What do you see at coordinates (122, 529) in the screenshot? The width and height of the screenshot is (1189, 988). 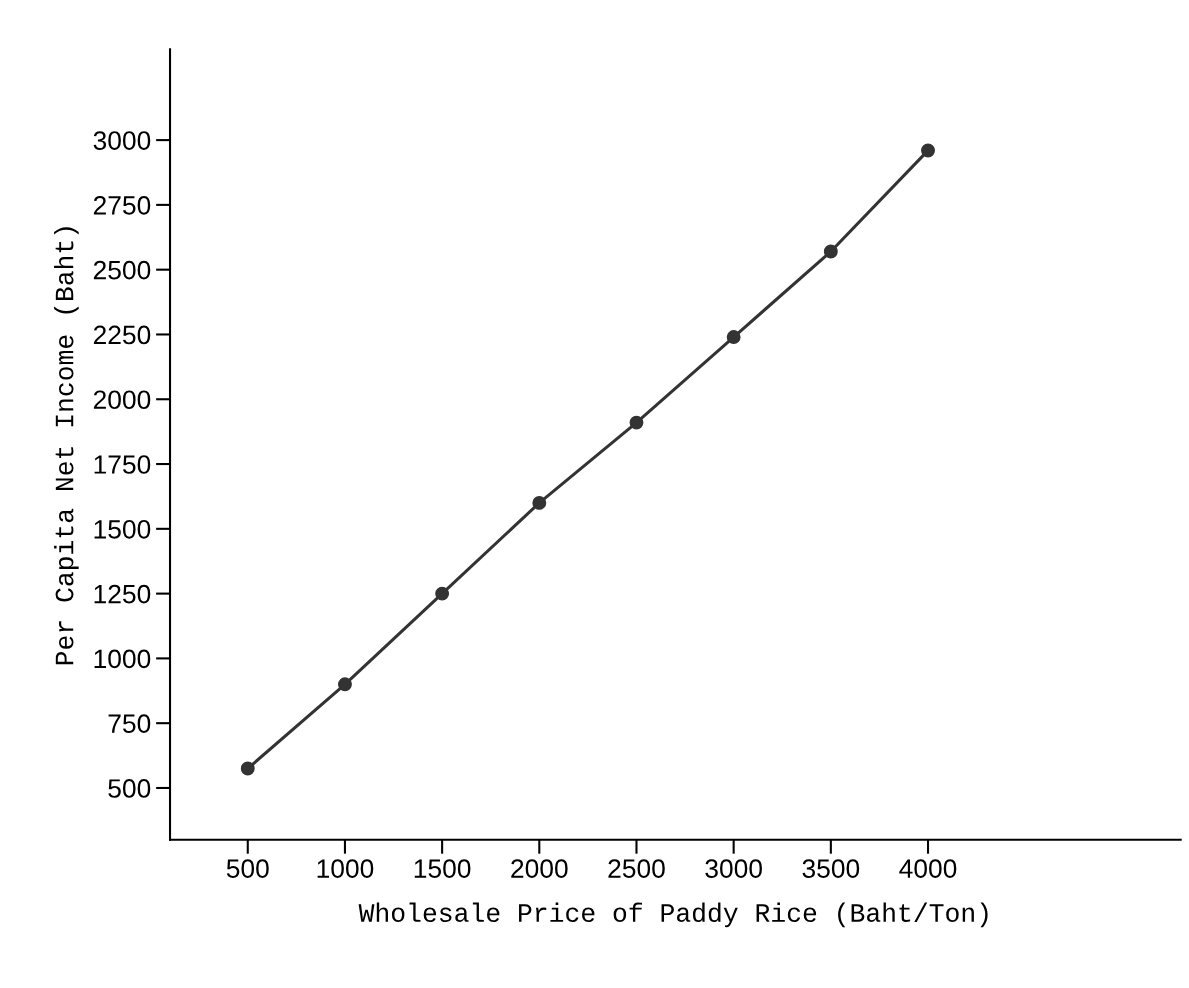 I see `y-tick-label: 1500` at bounding box center [122, 529].